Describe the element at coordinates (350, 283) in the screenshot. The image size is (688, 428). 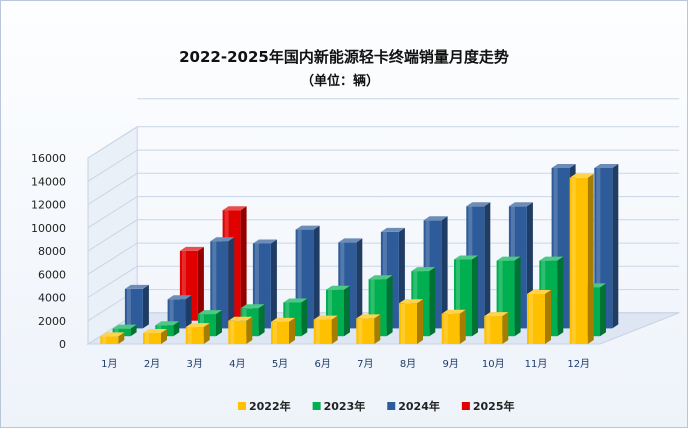
I see `bar-2024年-6月` at that location.